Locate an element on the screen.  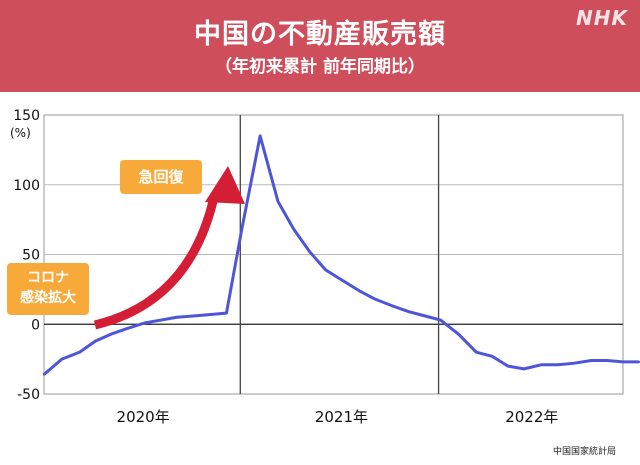
y-axis-unit: (%) is located at coordinates (20, 133).